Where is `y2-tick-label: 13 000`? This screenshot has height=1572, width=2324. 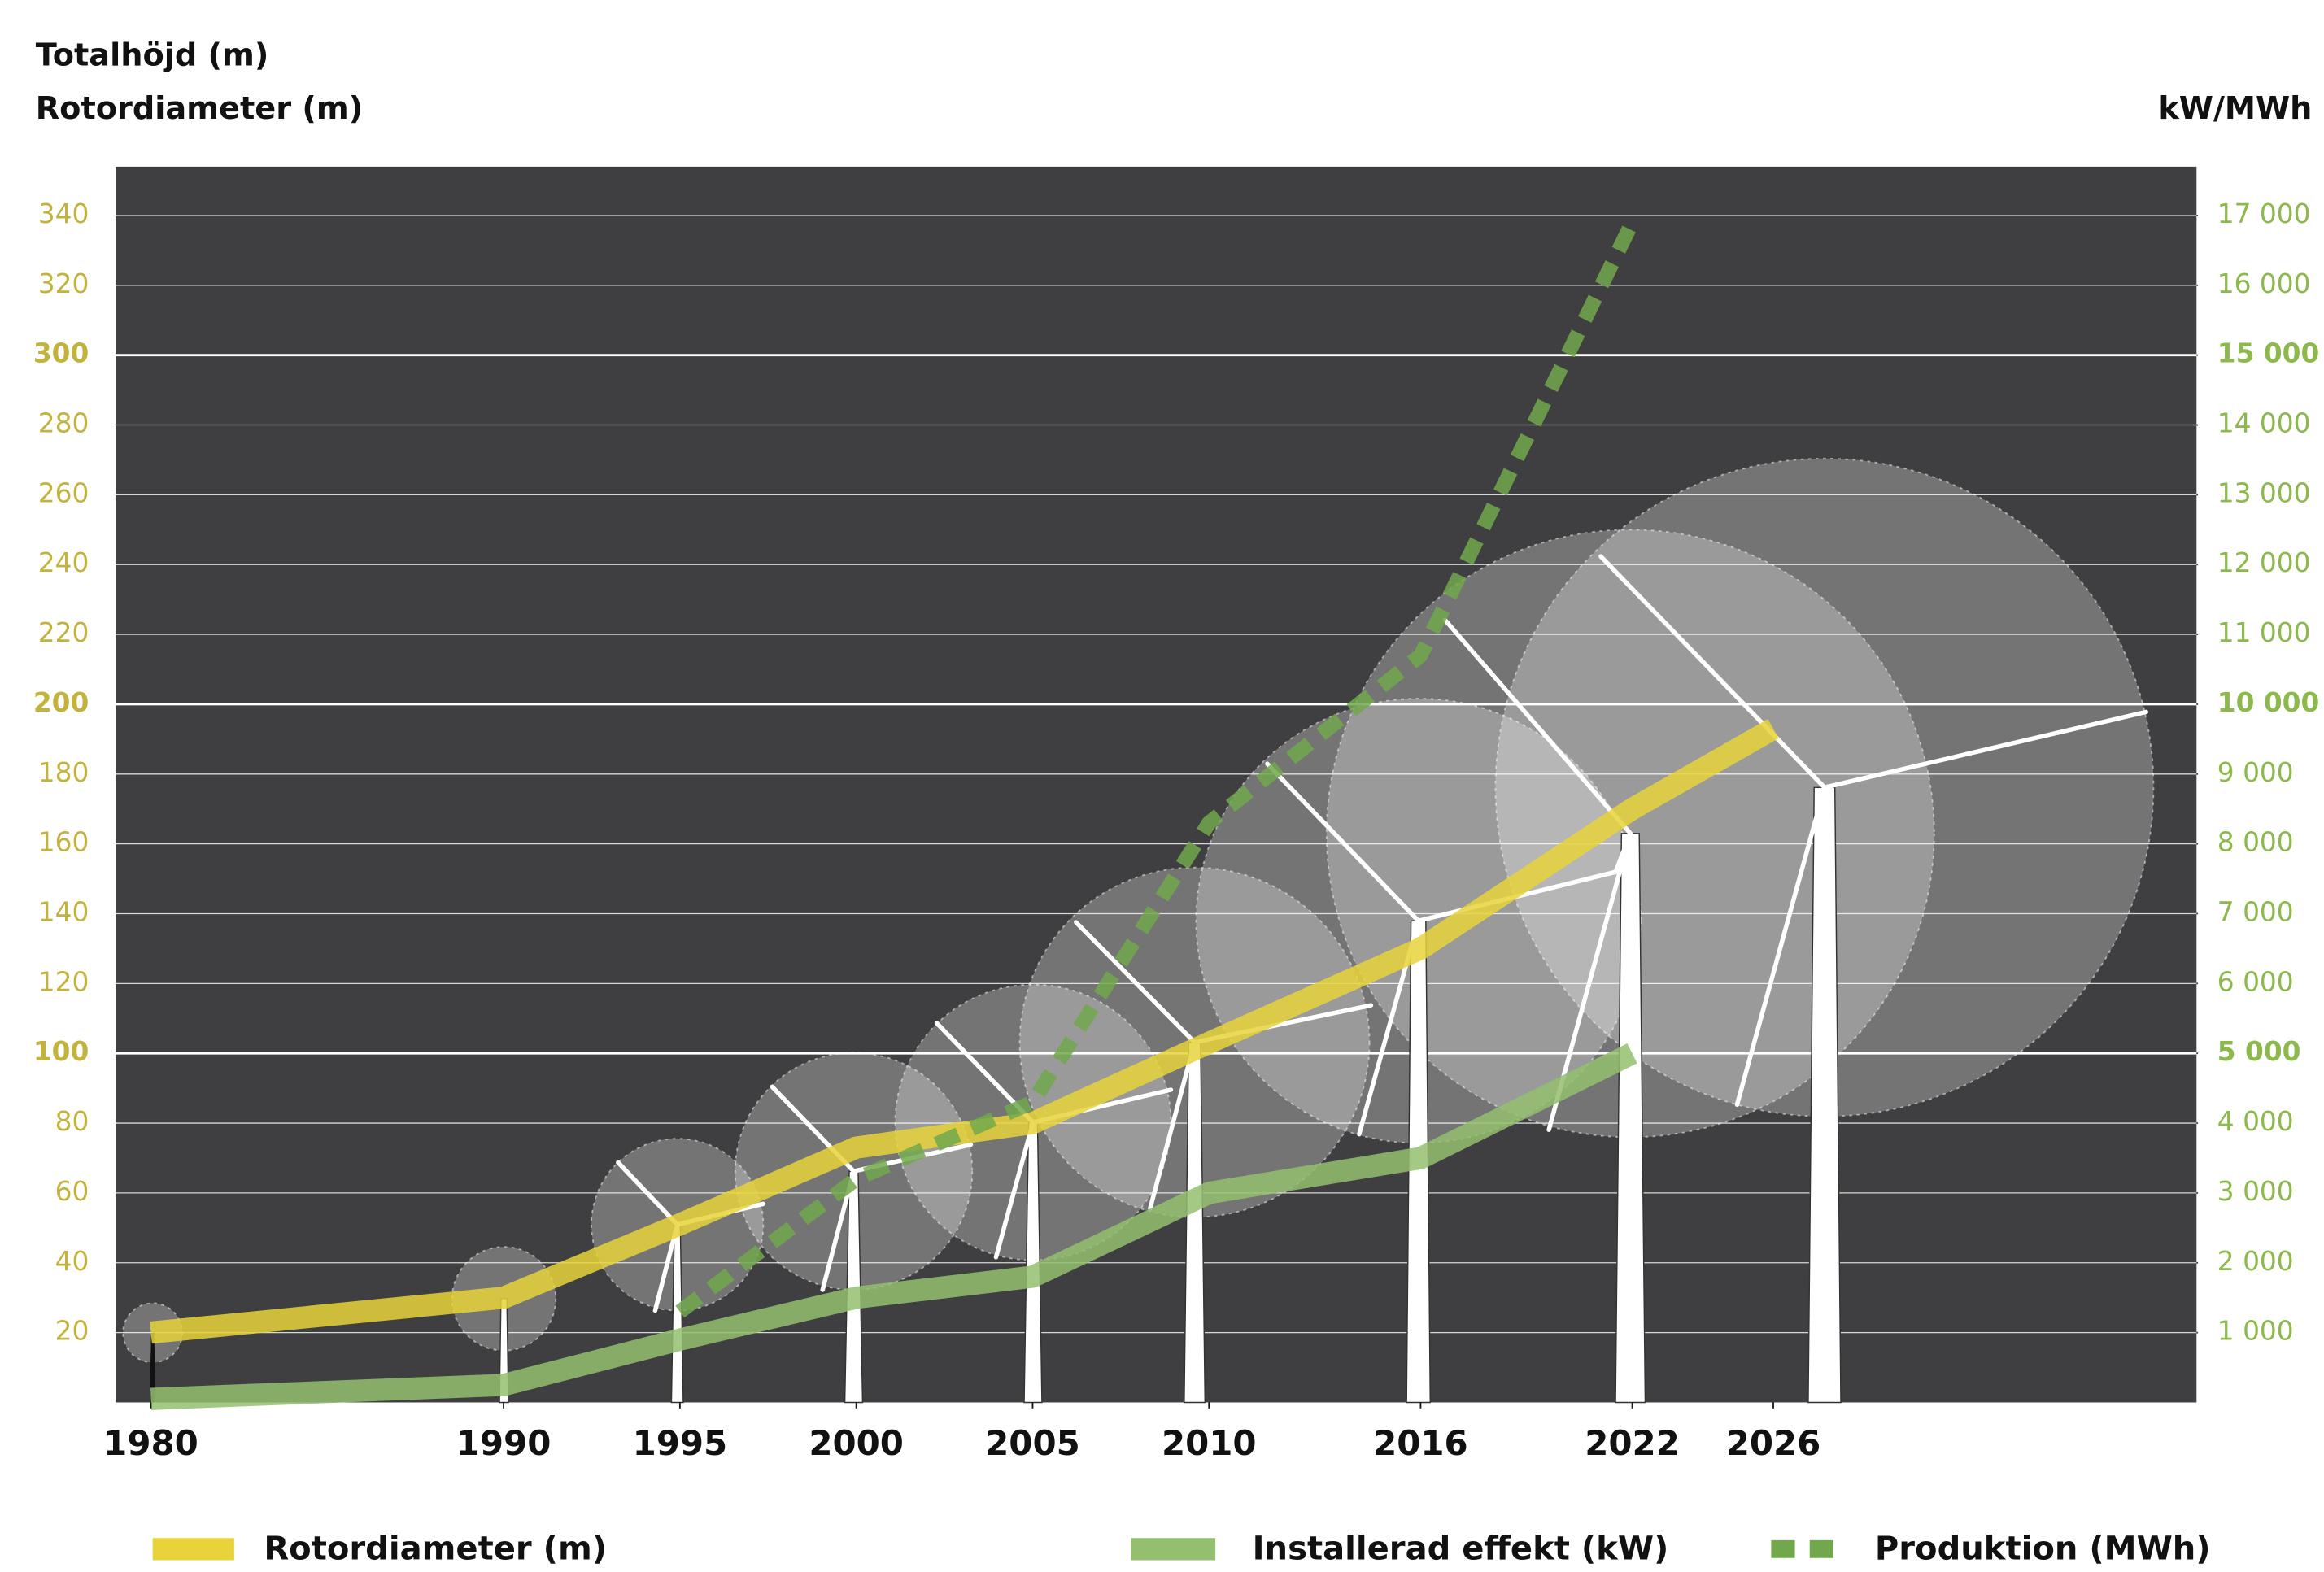
y2-tick-label: 13 000 is located at coordinates (2264, 492).